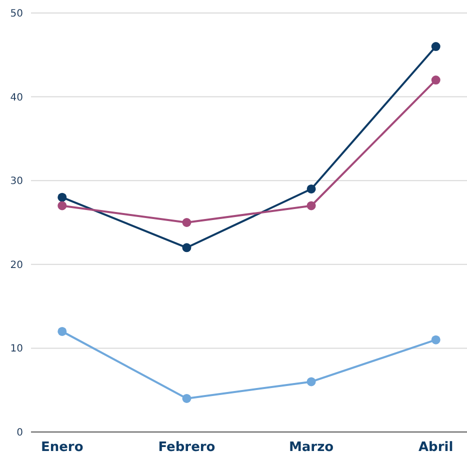 Image resolution: width=467 pixels, height=455 pixels. I want to click on x-tick-label: Enero, so click(62, 447).